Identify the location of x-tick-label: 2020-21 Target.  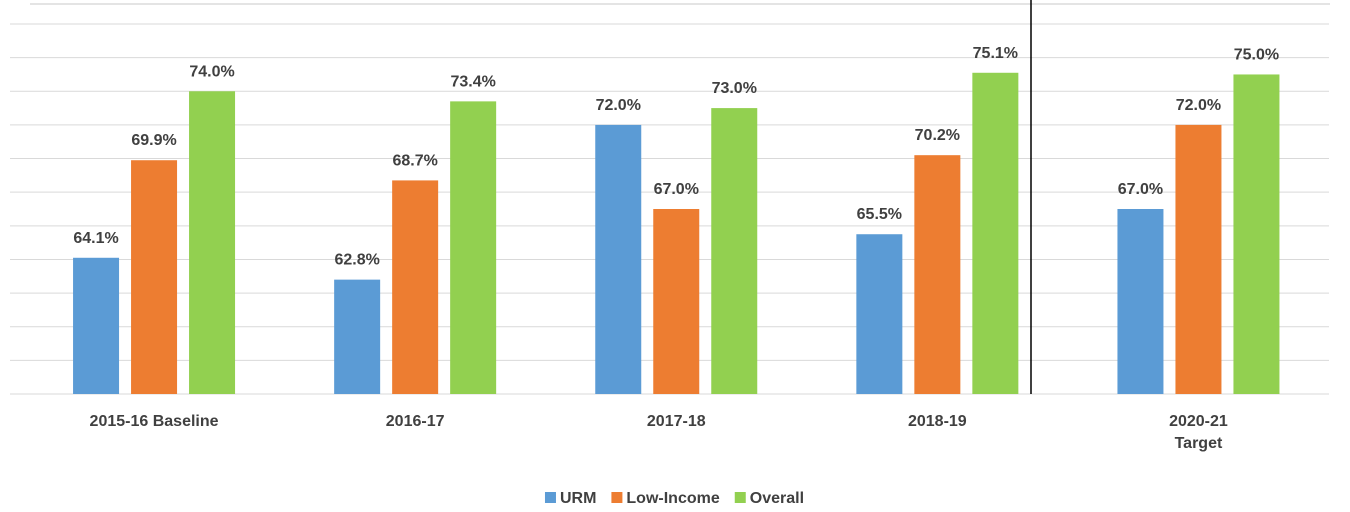
(1198, 432).